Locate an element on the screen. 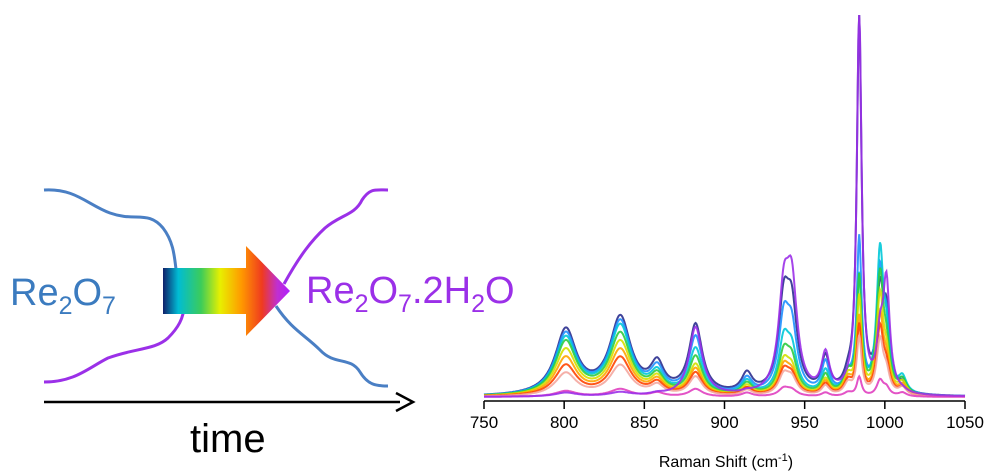 The height and width of the screenshot is (476, 992). x-tick-label: 800 is located at coordinates (564, 422).